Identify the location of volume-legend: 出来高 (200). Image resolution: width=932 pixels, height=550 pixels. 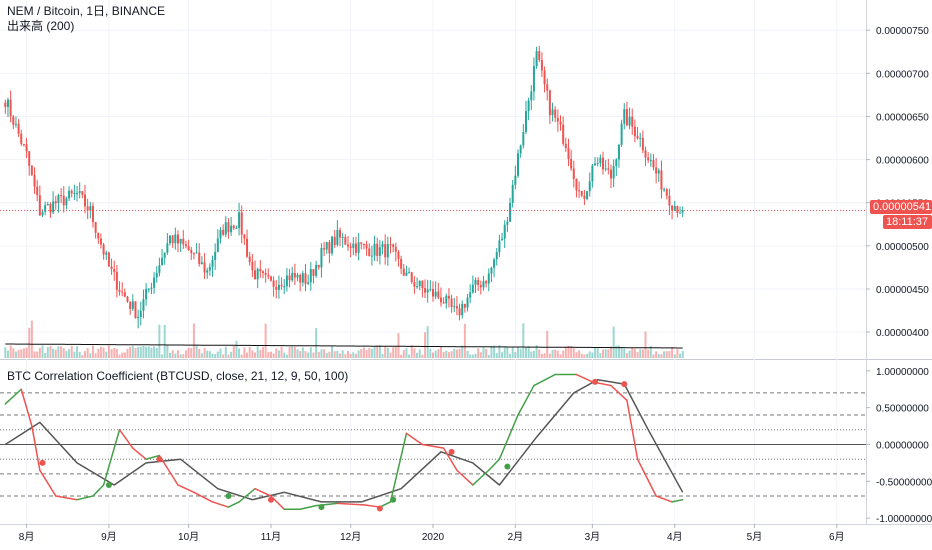
(41, 26).